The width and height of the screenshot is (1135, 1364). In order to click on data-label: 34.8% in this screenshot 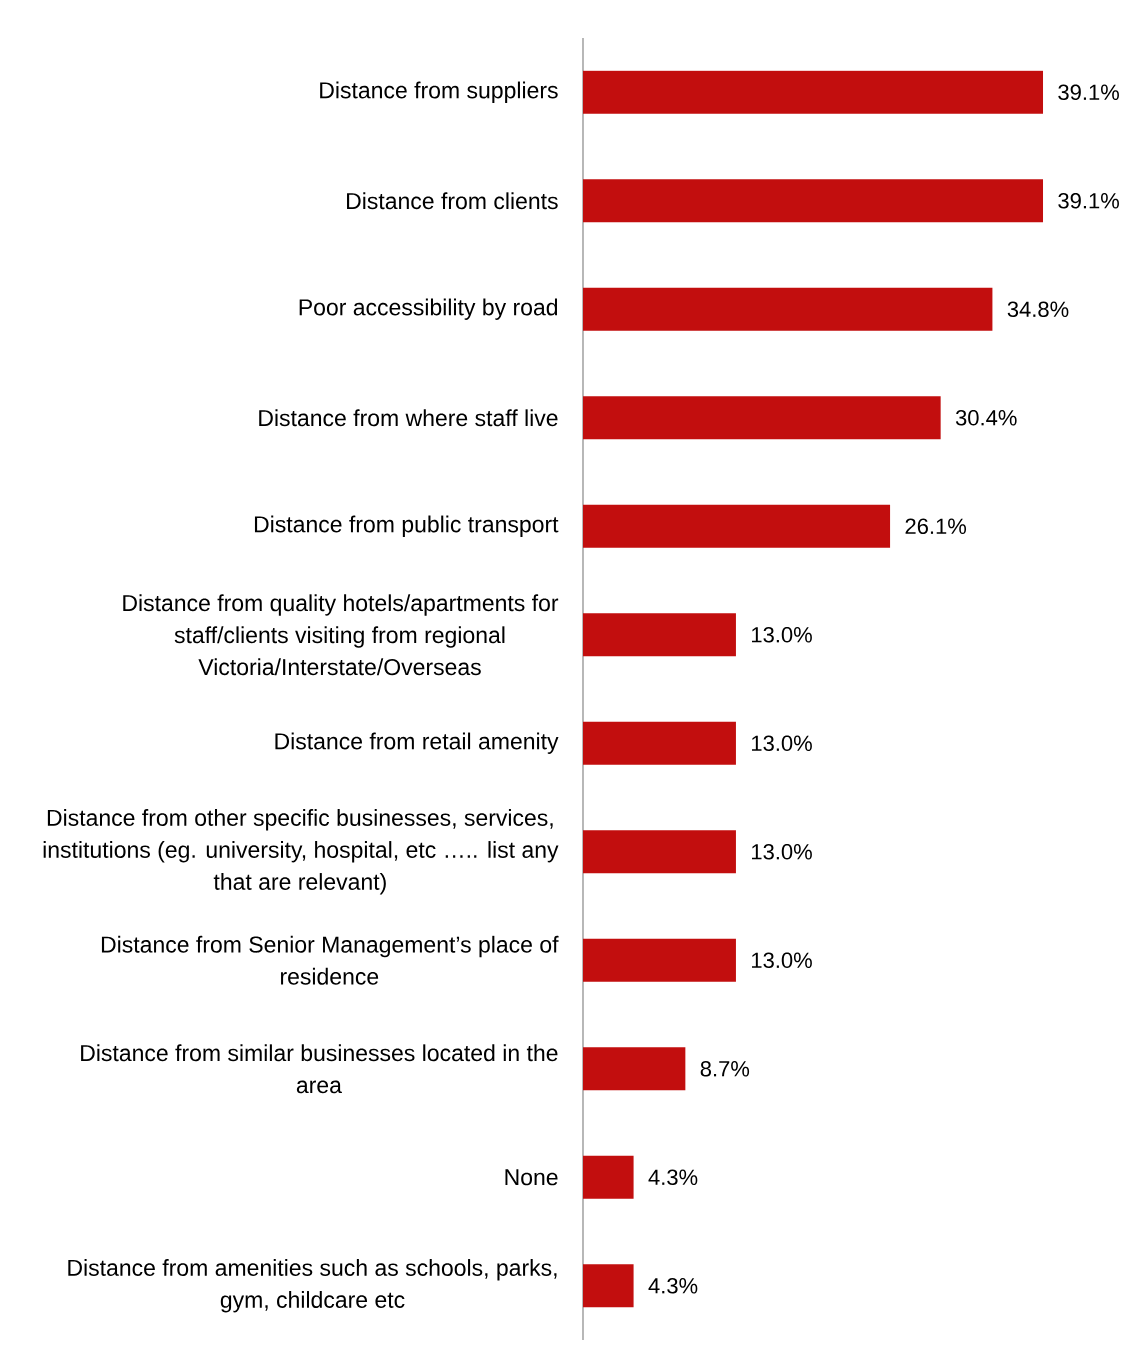, I will do `click(1038, 309)`.